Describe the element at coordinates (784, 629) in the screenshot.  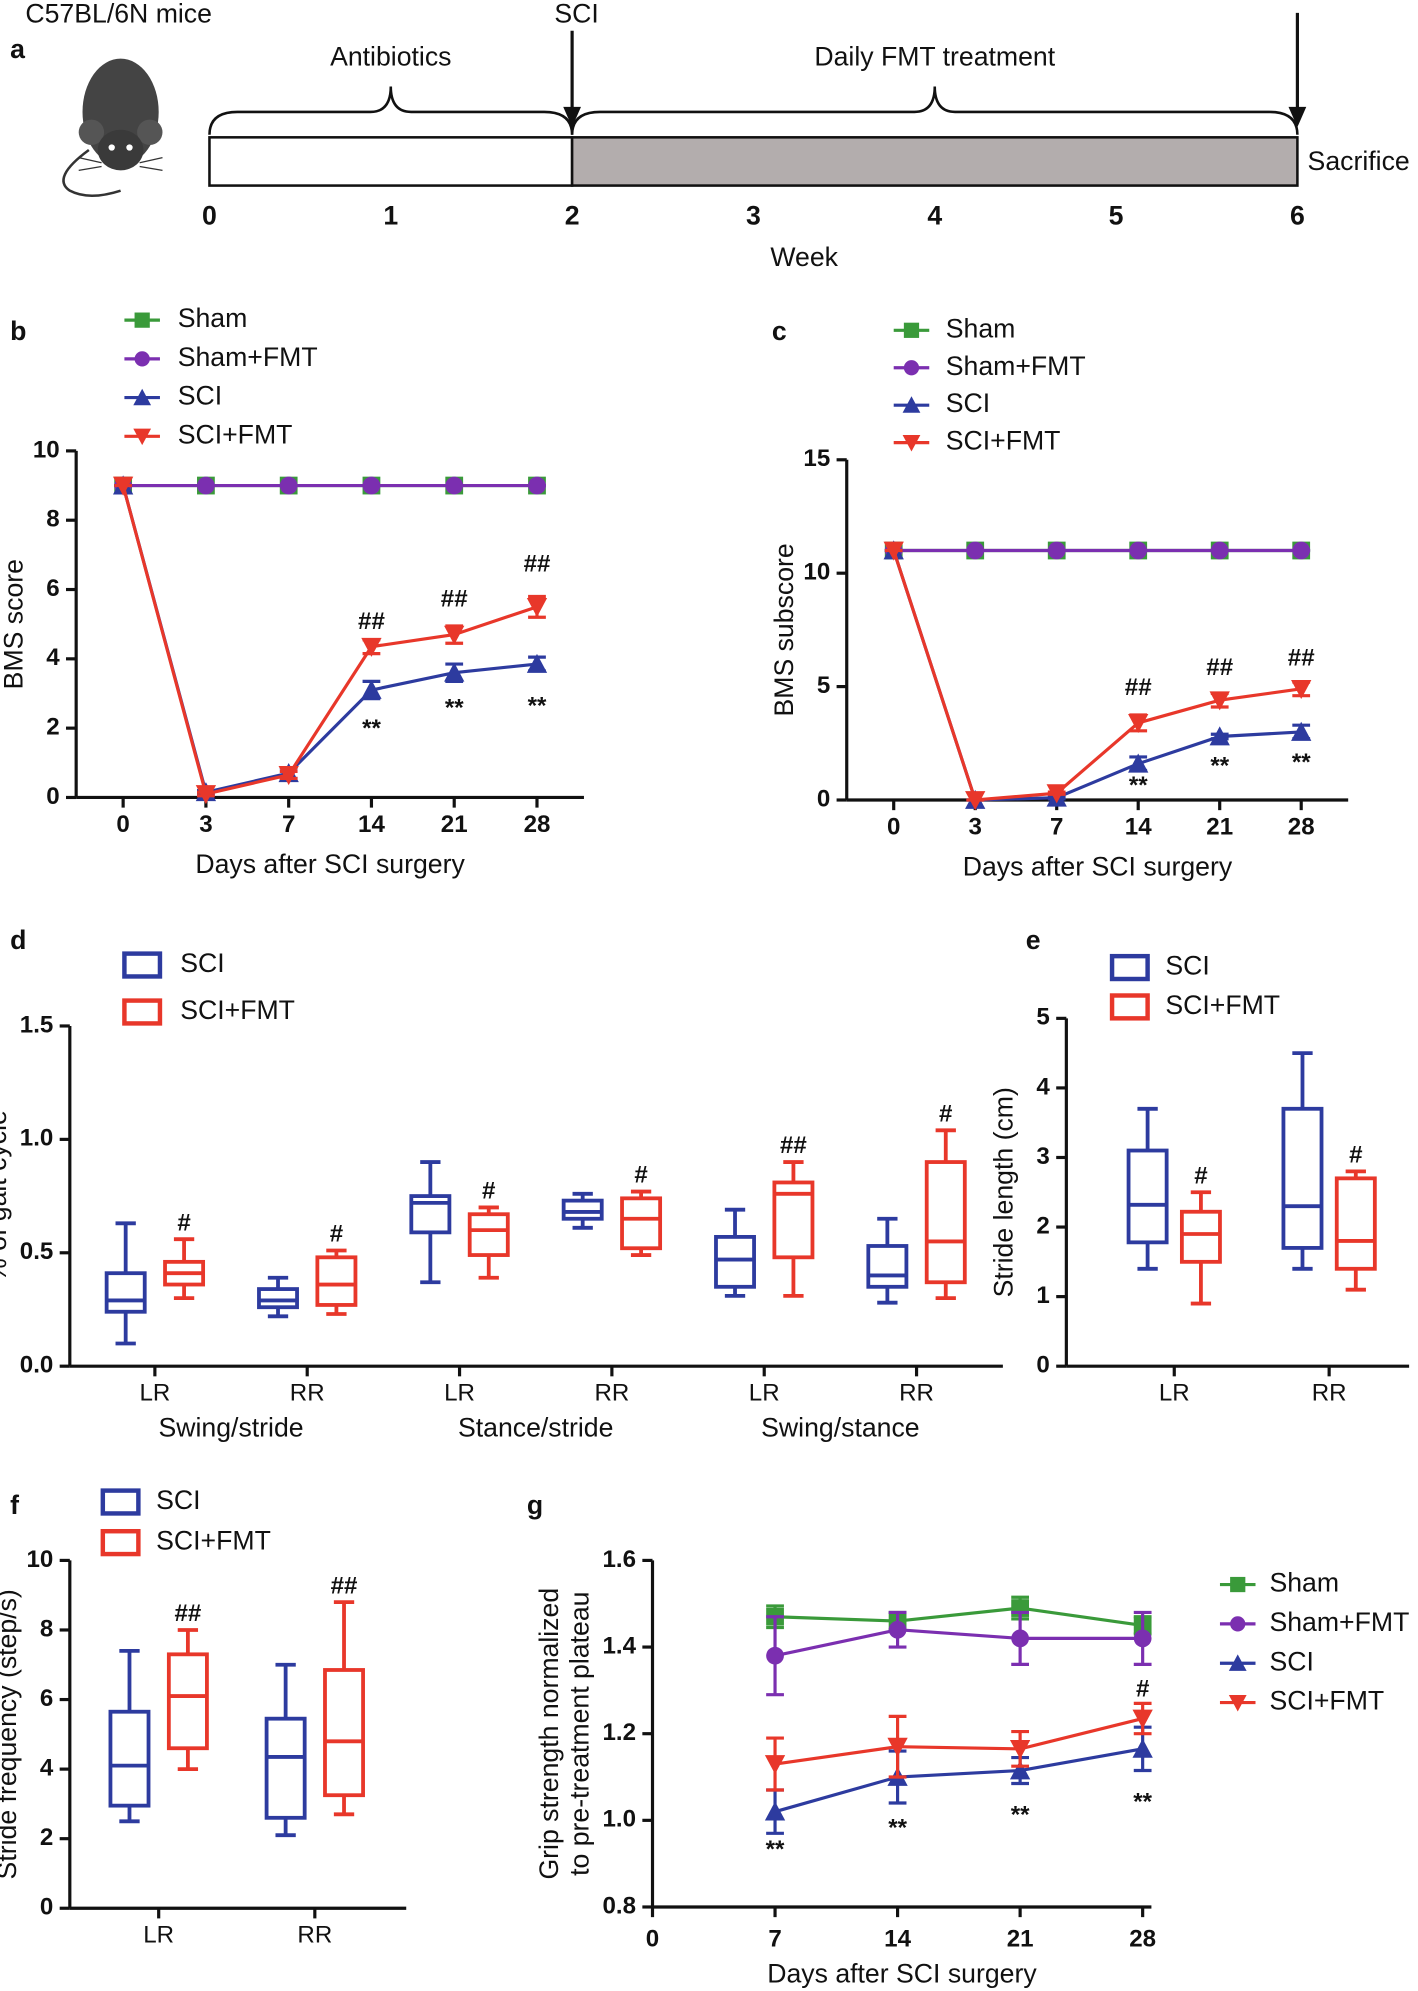
I see `y-axis-title: BMS subscore` at that location.